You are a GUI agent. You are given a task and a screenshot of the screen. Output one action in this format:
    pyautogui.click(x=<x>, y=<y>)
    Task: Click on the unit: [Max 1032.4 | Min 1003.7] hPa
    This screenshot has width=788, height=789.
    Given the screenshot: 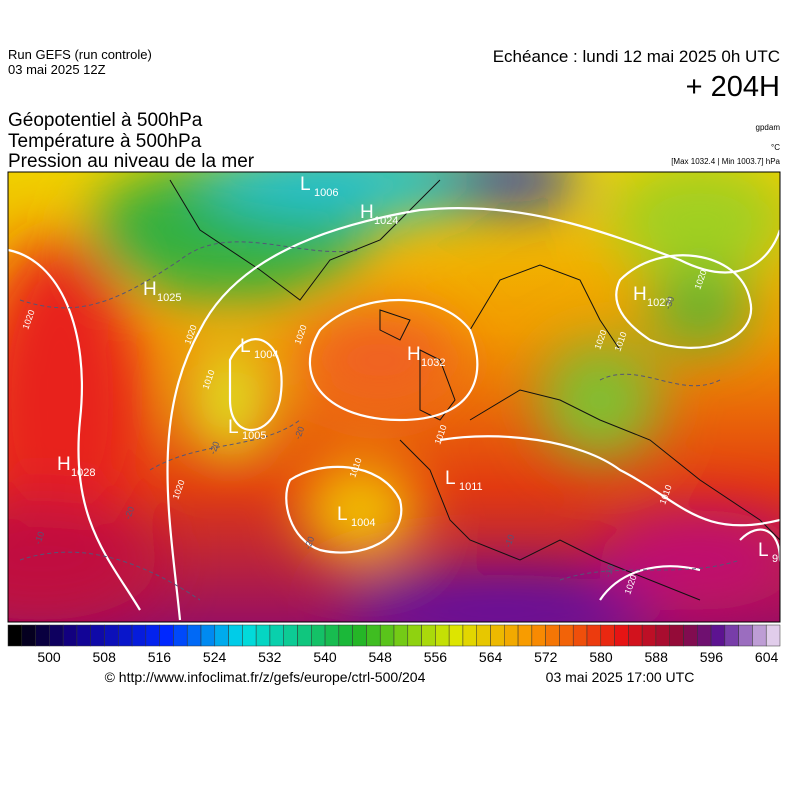 What is the action you would take?
    pyautogui.click(x=725, y=161)
    